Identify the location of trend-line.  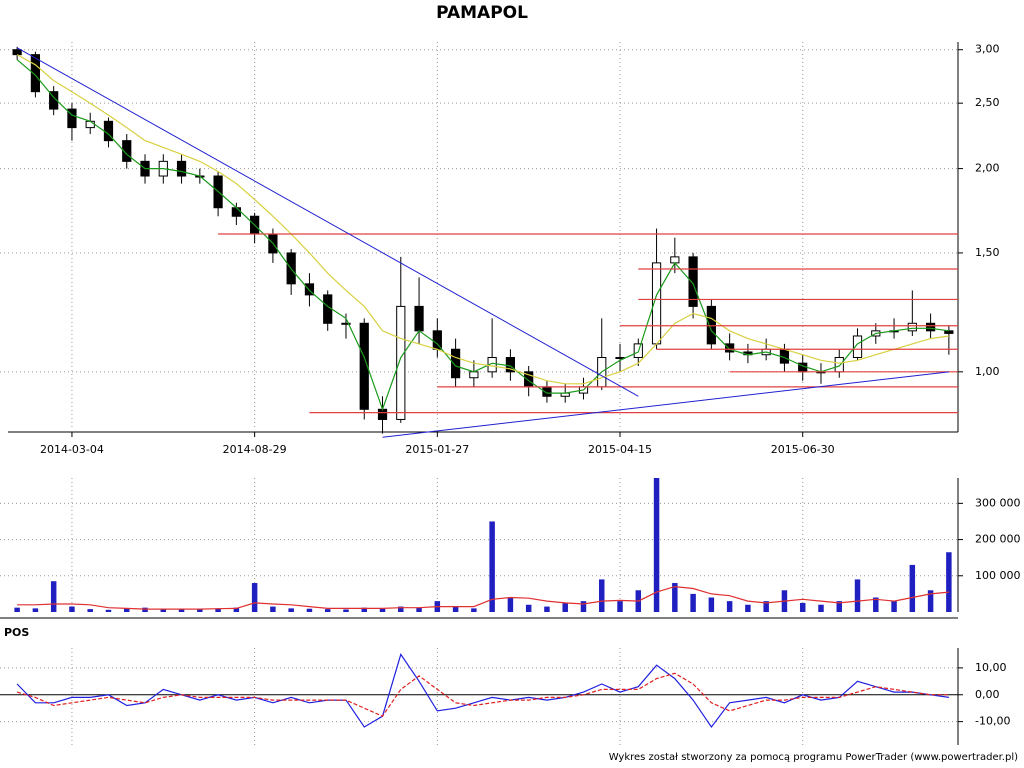
(665, 404).